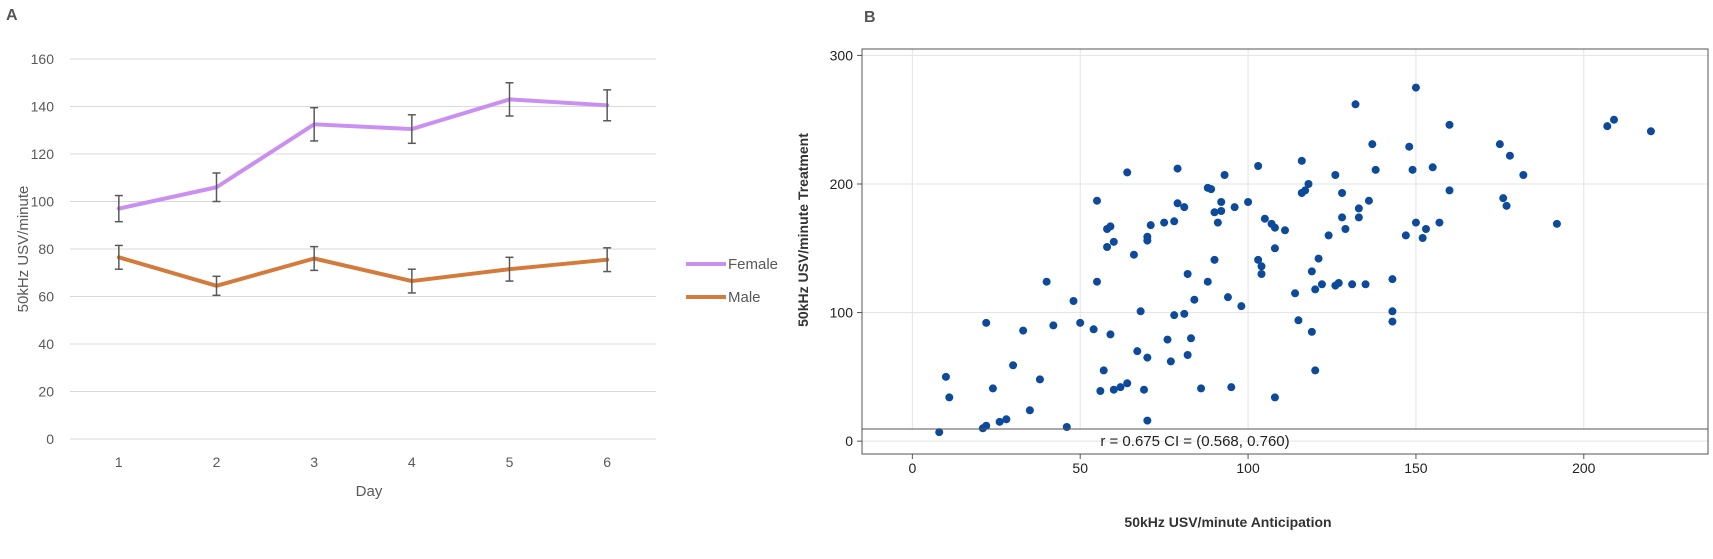 This screenshot has width=1713, height=559. Describe the element at coordinates (314, 462) in the screenshot. I see `panel-a-x-tick: 3` at that location.